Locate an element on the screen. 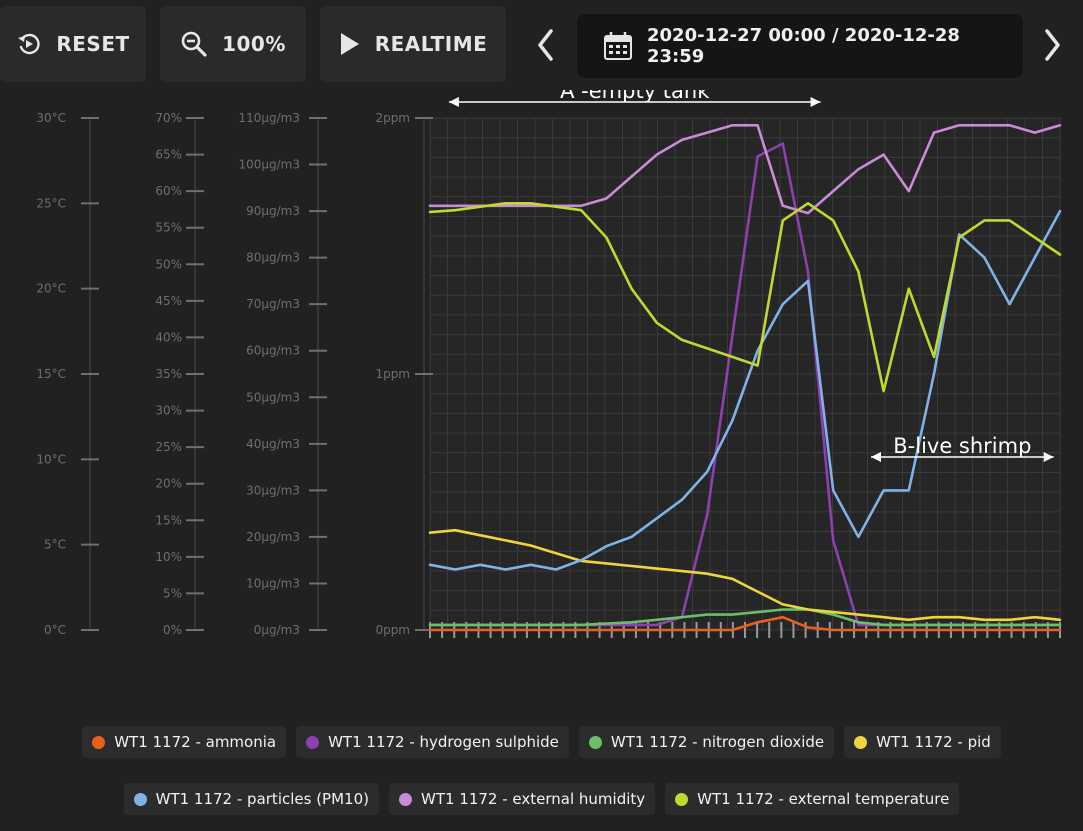 Image resolution: width=1083 pixels, height=831 pixels. next-range-button is located at coordinates (1052, 45).